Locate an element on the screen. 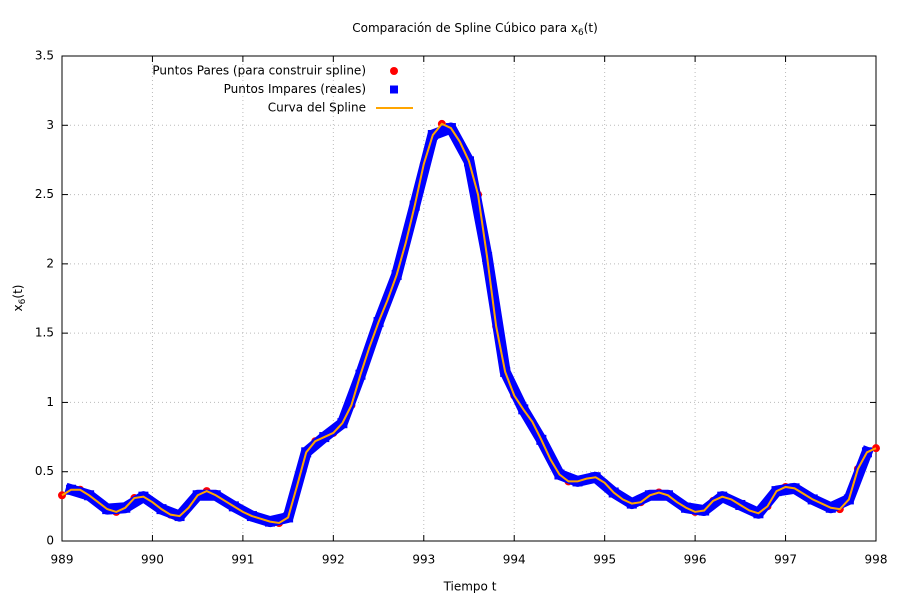  y-tick-label: 3 is located at coordinates (50, 125).